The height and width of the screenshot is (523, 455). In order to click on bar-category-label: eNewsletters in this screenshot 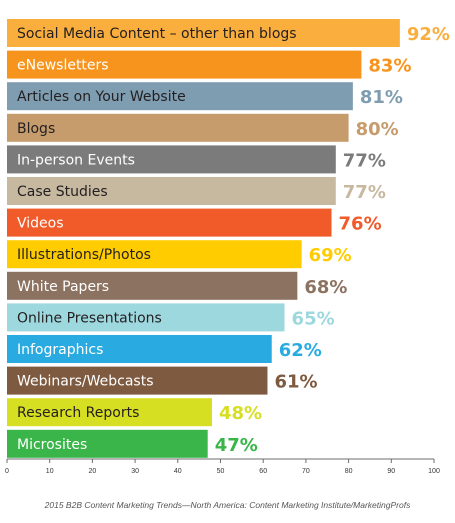, I will do `click(63, 66)`.